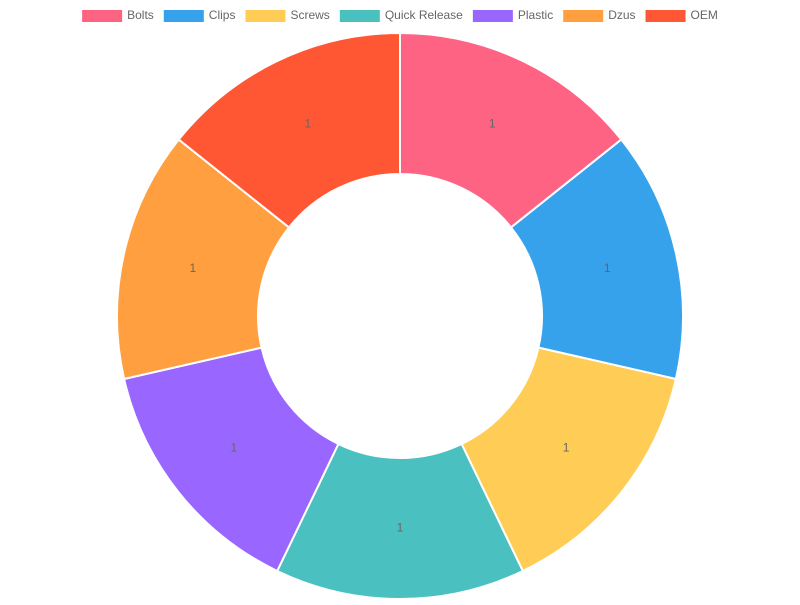  I want to click on legend-label: Quick Release, so click(424, 15).